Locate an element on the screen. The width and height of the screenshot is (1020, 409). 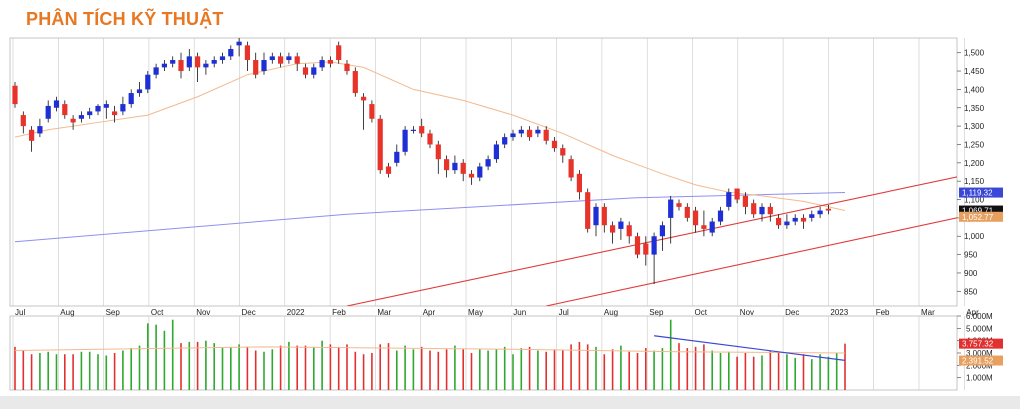
price-ytick-label: 1,000 is located at coordinates (974, 236).